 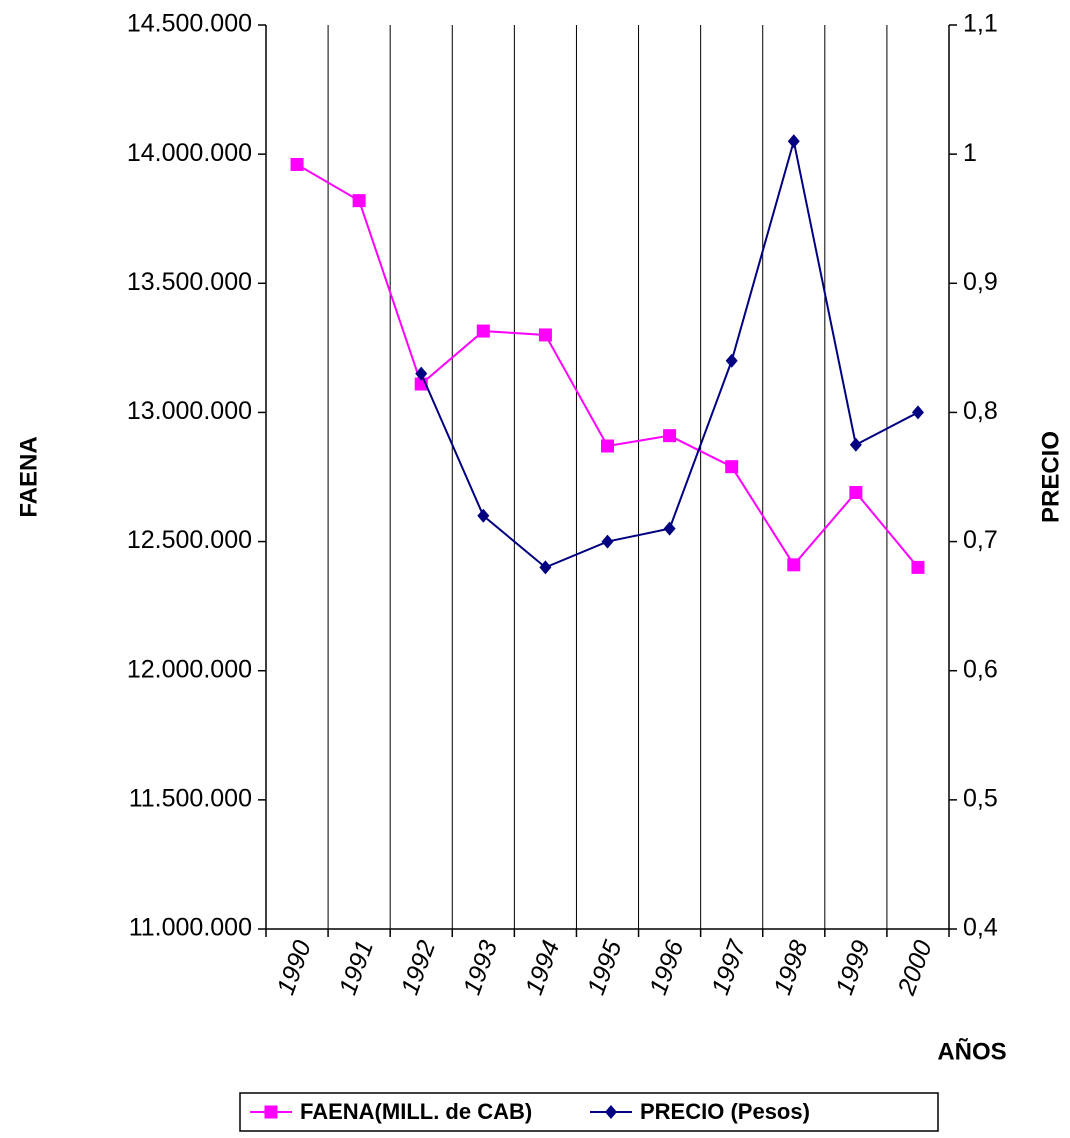 I want to click on legend-label: FAENA(MILL. de CAB), so click(x=416, y=1111).